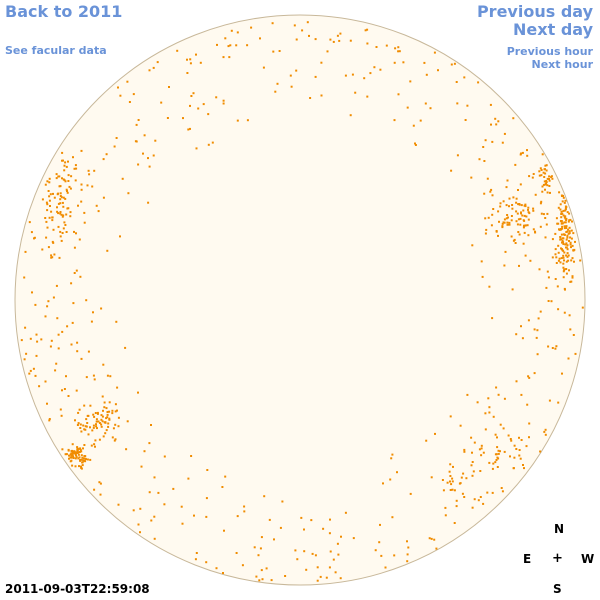 The height and width of the screenshot is (600, 600). What do you see at coordinates (553, 29) in the screenshot?
I see `next-day-link: Next day` at bounding box center [553, 29].